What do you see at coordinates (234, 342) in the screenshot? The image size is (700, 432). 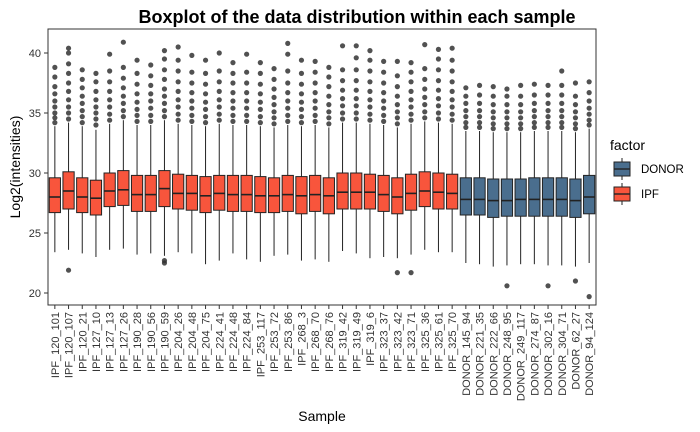 I see `x-tick-label: IPF_224_48` at bounding box center [234, 342].